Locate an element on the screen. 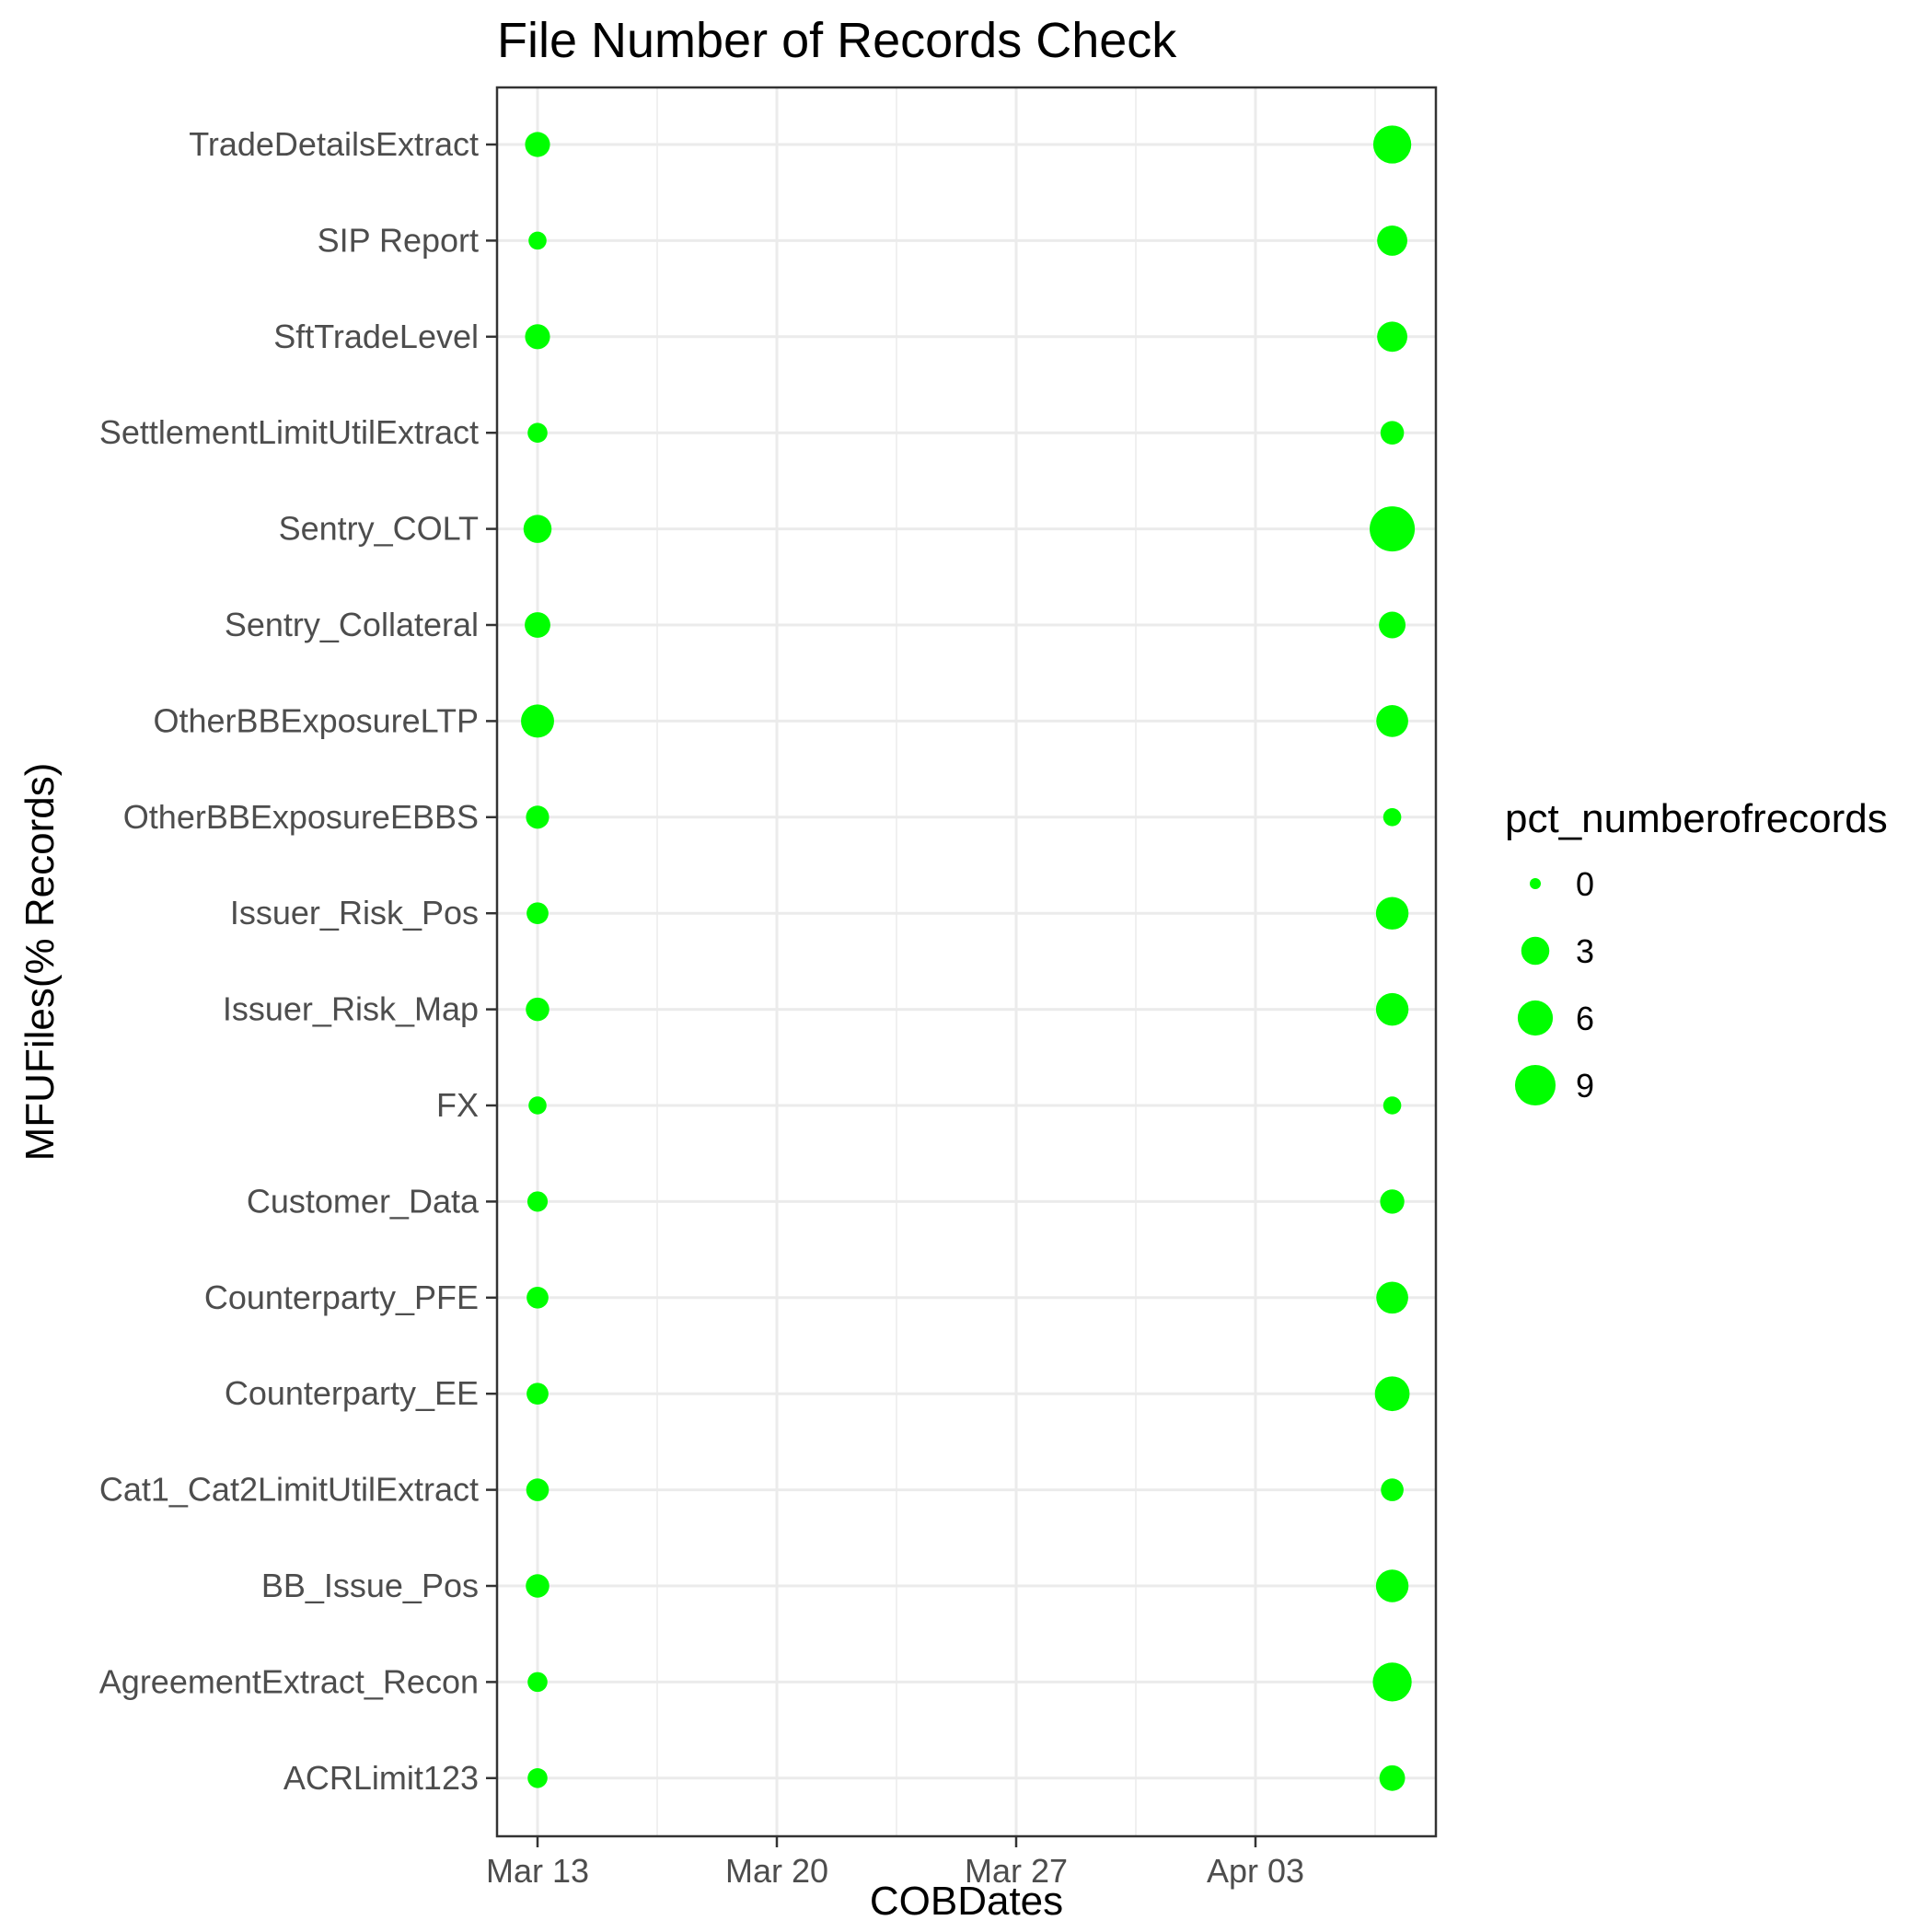  x-axis-title: COBDates is located at coordinates (967, 1902).